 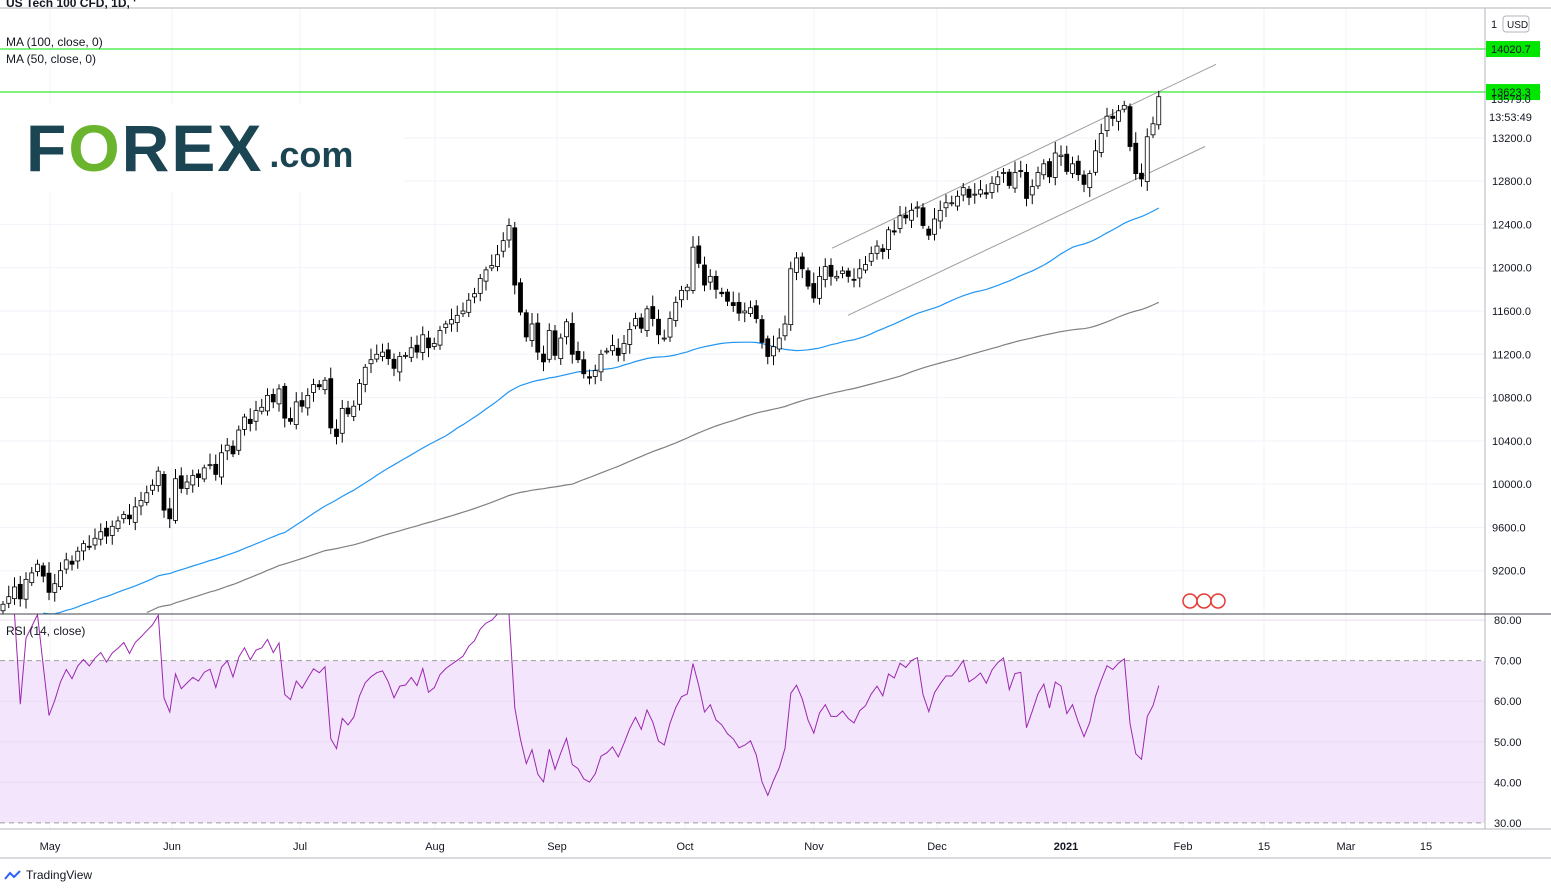 I want to click on rsi-tick-label: 40.00, so click(x=1508, y=783).